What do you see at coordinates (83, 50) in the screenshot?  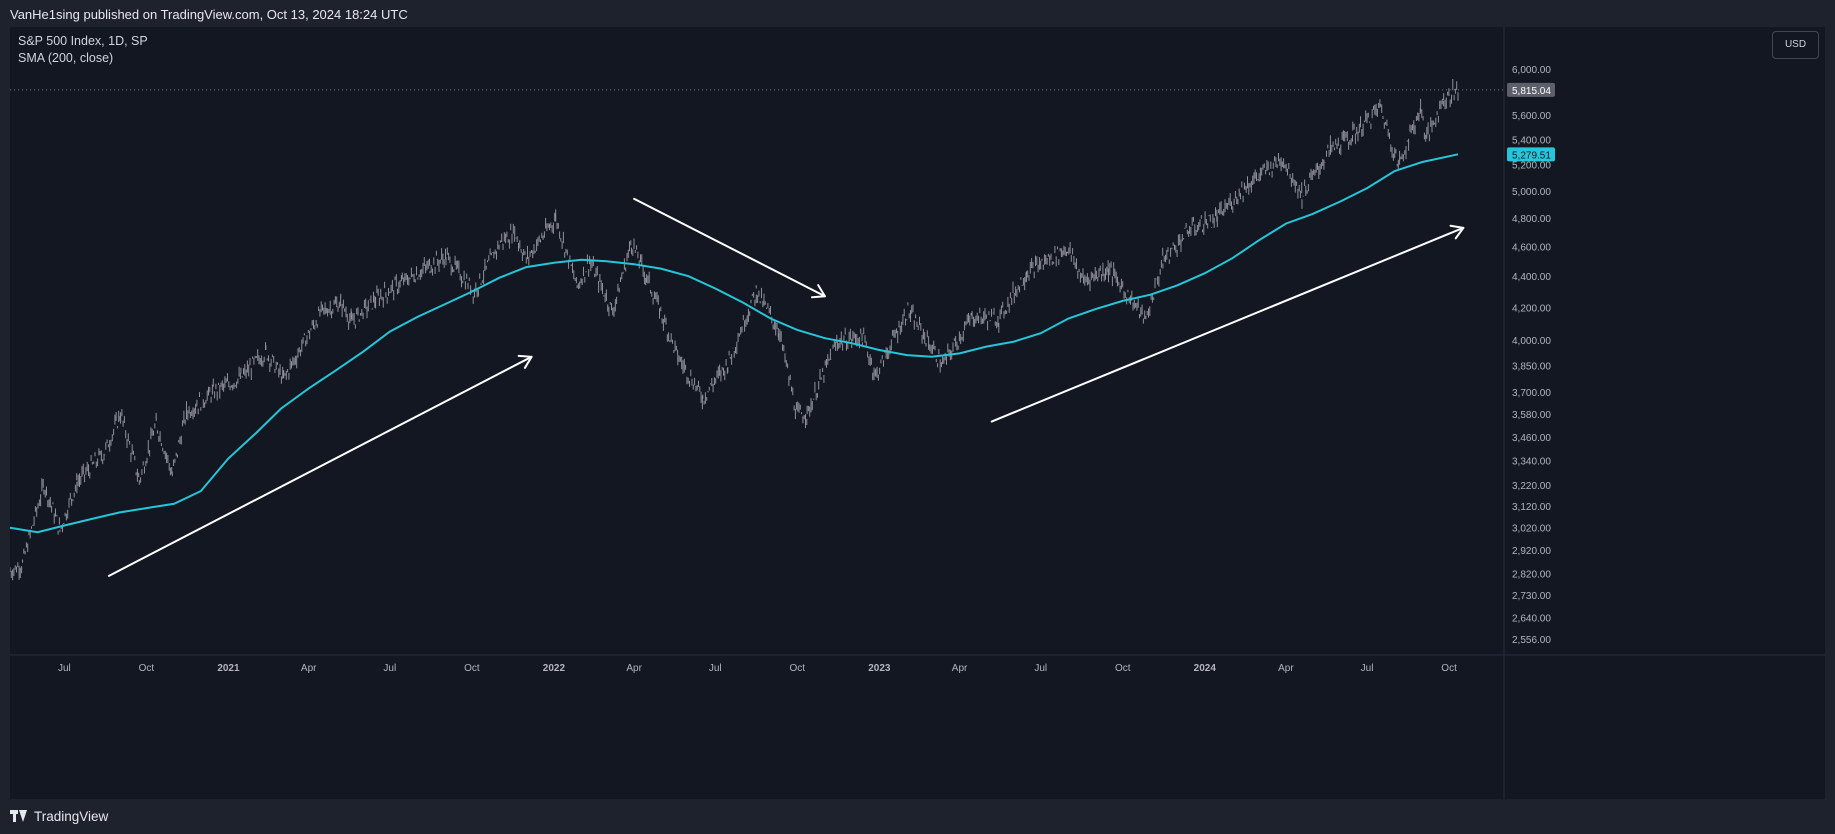 I see `chart-legend: S&P 500 Index, 1D, SP SMA (200, close)` at bounding box center [83, 50].